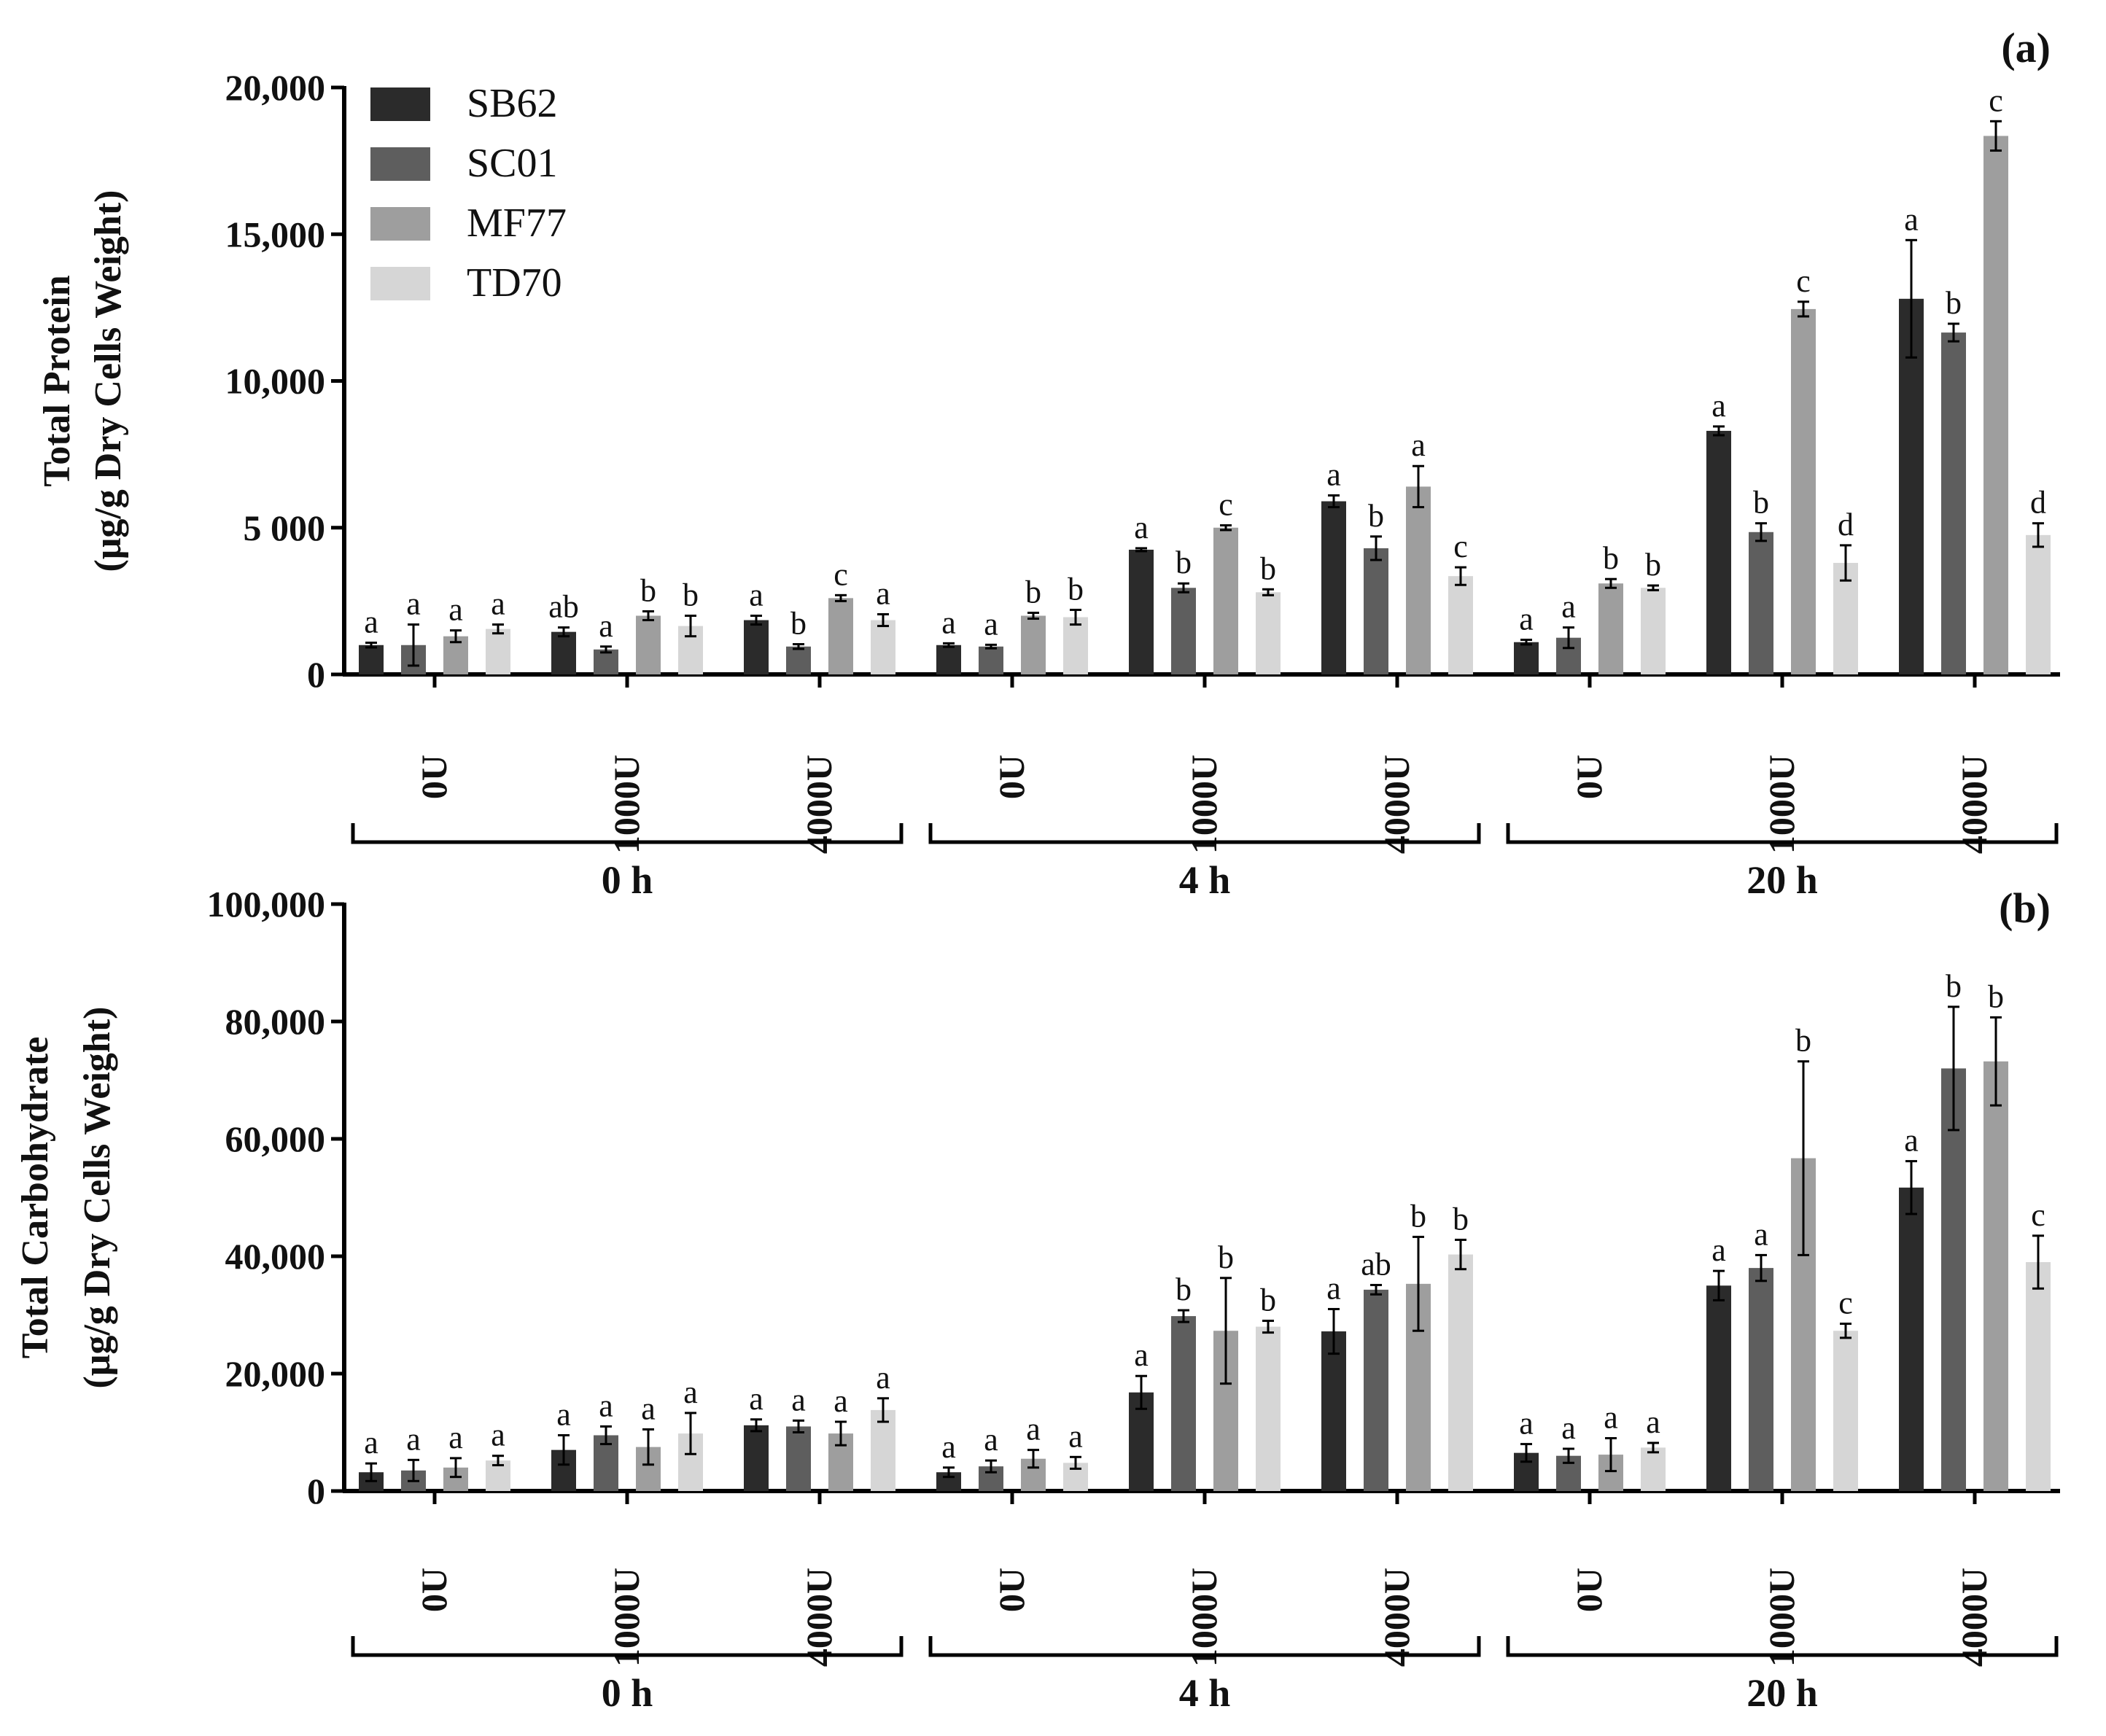  Describe the element at coordinates (1782, 880) in the screenshot. I see `group-label: 20 h` at that location.